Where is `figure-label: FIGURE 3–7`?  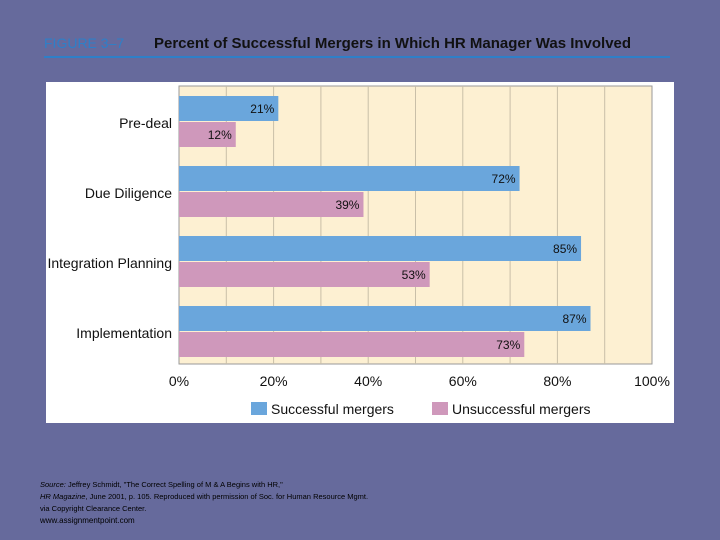 figure-label: FIGURE 3–7 is located at coordinates (84, 43).